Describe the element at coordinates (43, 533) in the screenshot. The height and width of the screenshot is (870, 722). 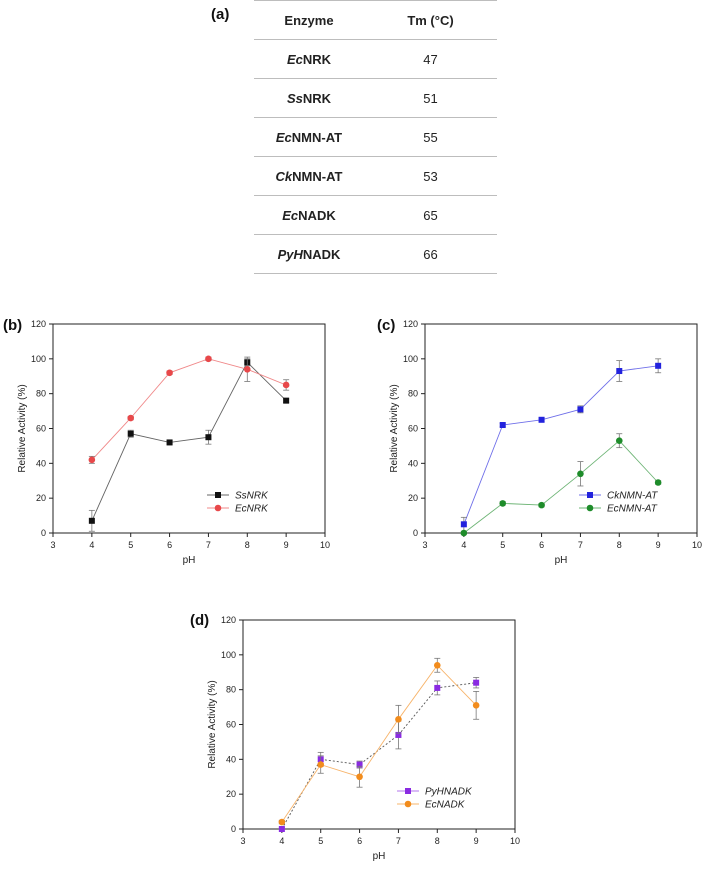
I see `y-tick-label: 0` at that location.